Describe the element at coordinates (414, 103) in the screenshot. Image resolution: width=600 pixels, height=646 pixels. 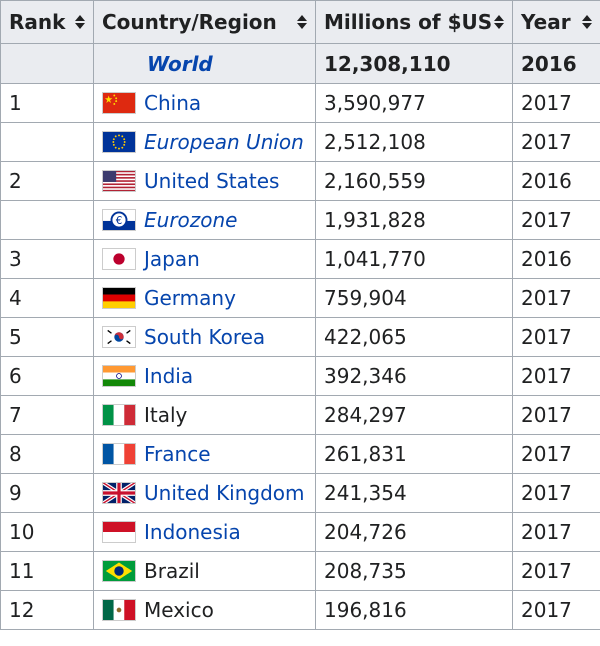
I see `gdp-value-cell: 3,590,977` at that location.